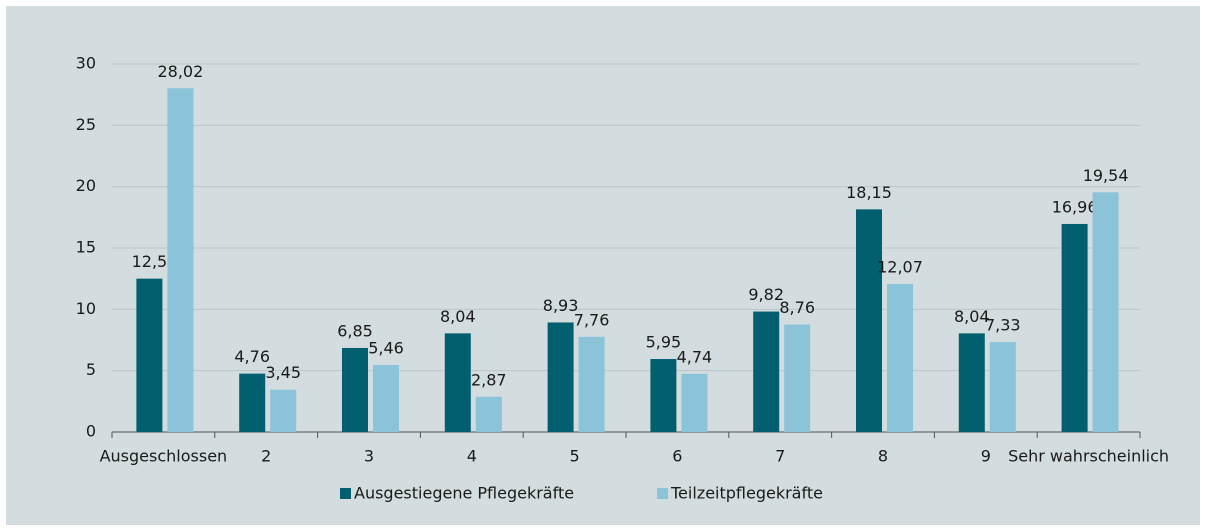  Describe the element at coordinates (355, 330) in the screenshot. I see `data-label: 6,85` at that location.